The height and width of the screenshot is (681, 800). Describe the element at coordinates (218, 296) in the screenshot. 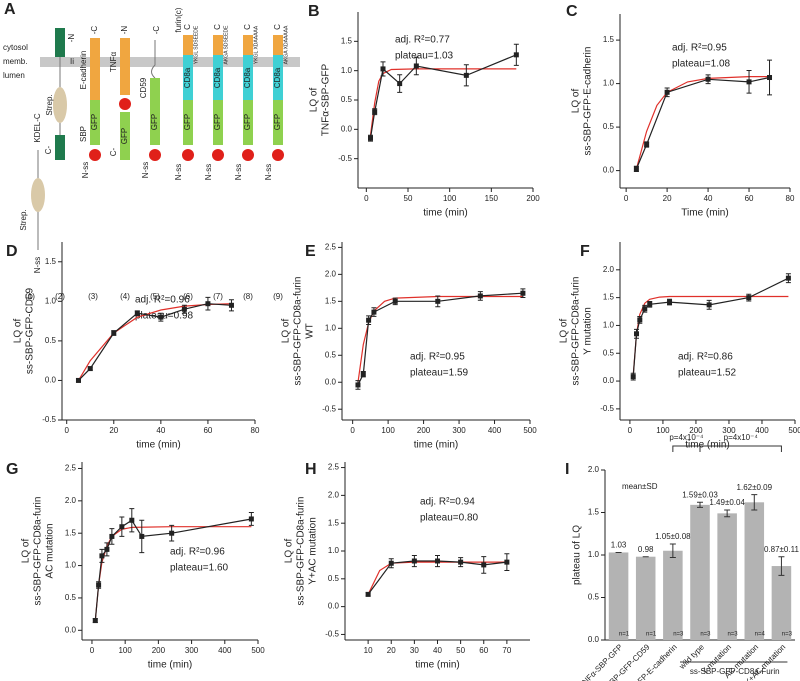

I see `construct-number: (7)` at that location.